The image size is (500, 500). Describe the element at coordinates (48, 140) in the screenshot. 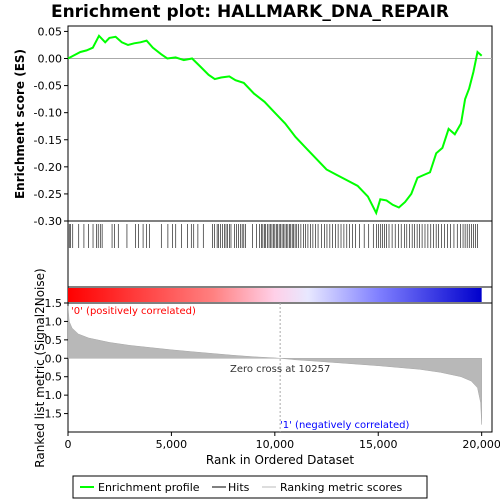

I see `es-ytick-label: -0.15` at that location.